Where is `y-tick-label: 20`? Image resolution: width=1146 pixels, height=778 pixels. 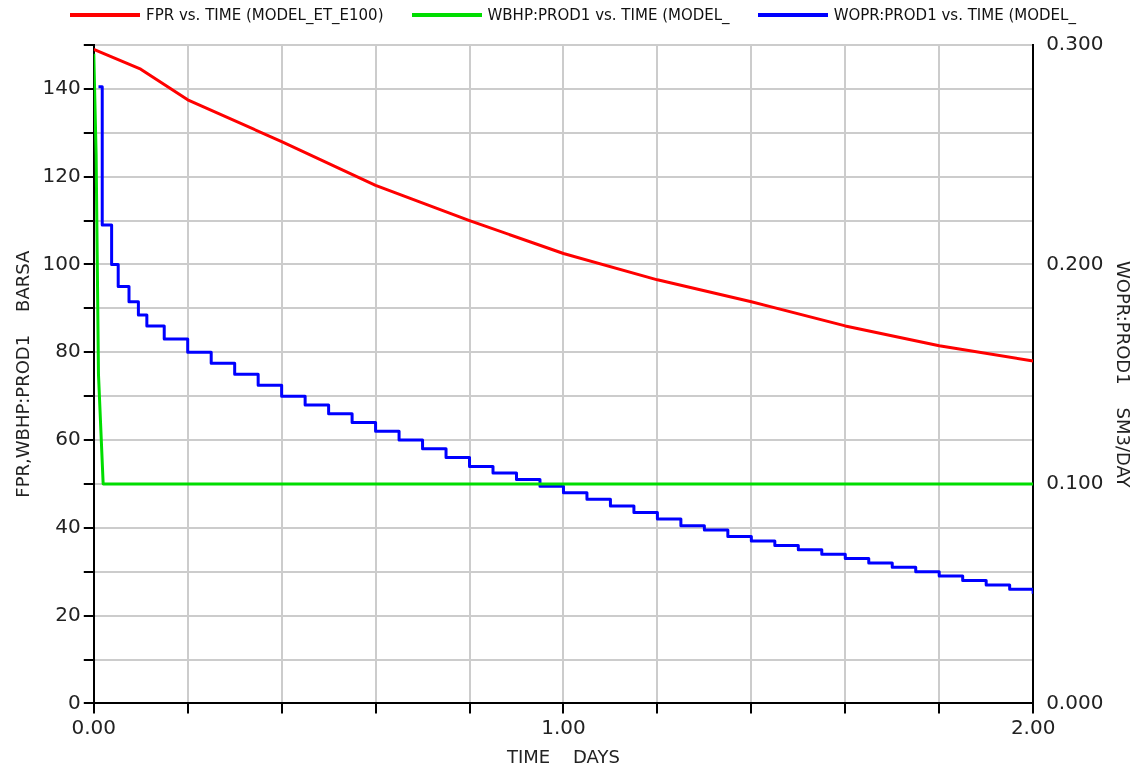
y-tick-label: 20 is located at coordinates (68, 613).